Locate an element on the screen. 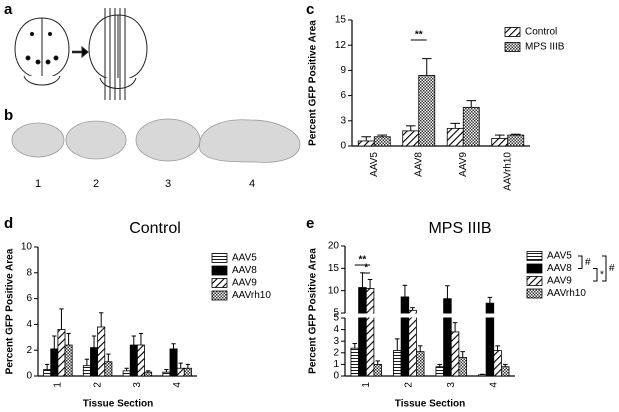  panel-label: b is located at coordinates (8, 115).